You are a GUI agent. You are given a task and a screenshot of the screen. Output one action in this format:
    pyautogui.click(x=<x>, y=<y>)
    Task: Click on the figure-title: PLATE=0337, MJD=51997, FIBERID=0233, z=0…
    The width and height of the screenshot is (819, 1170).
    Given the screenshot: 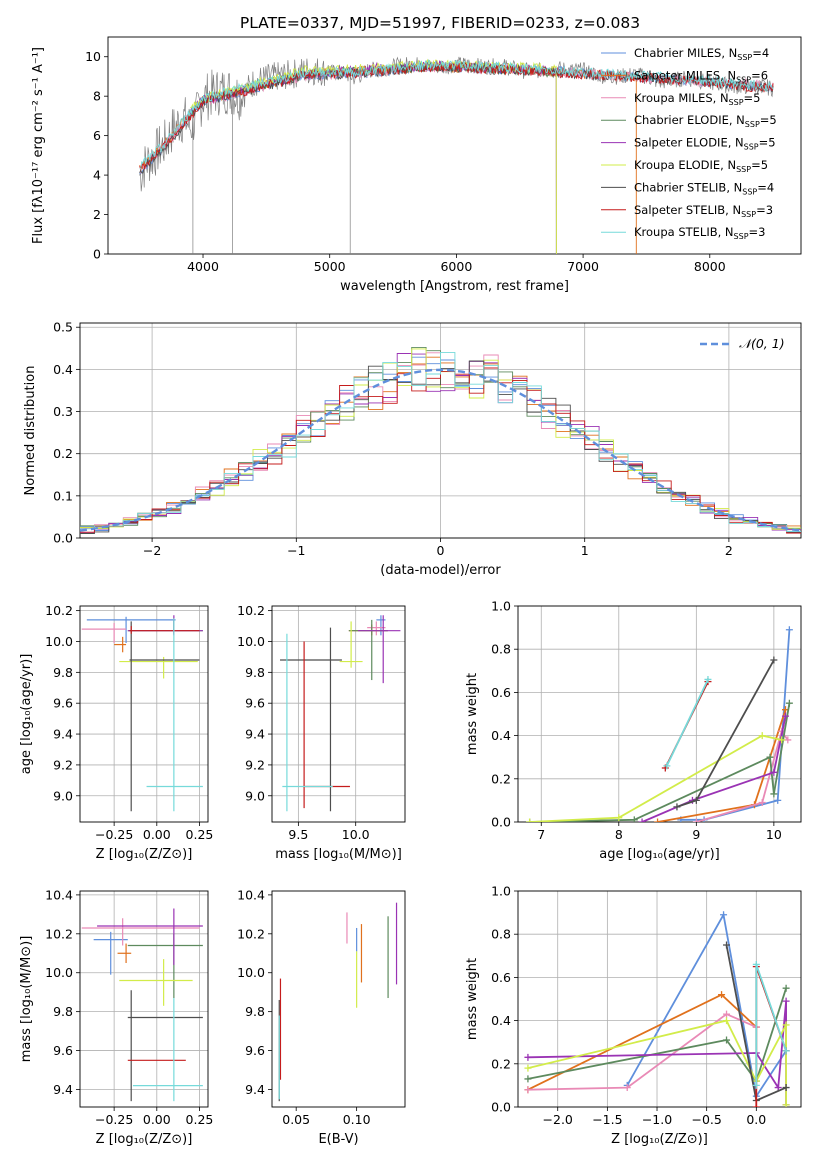 What is the action you would take?
    pyautogui.click(x=440, y=23)
    